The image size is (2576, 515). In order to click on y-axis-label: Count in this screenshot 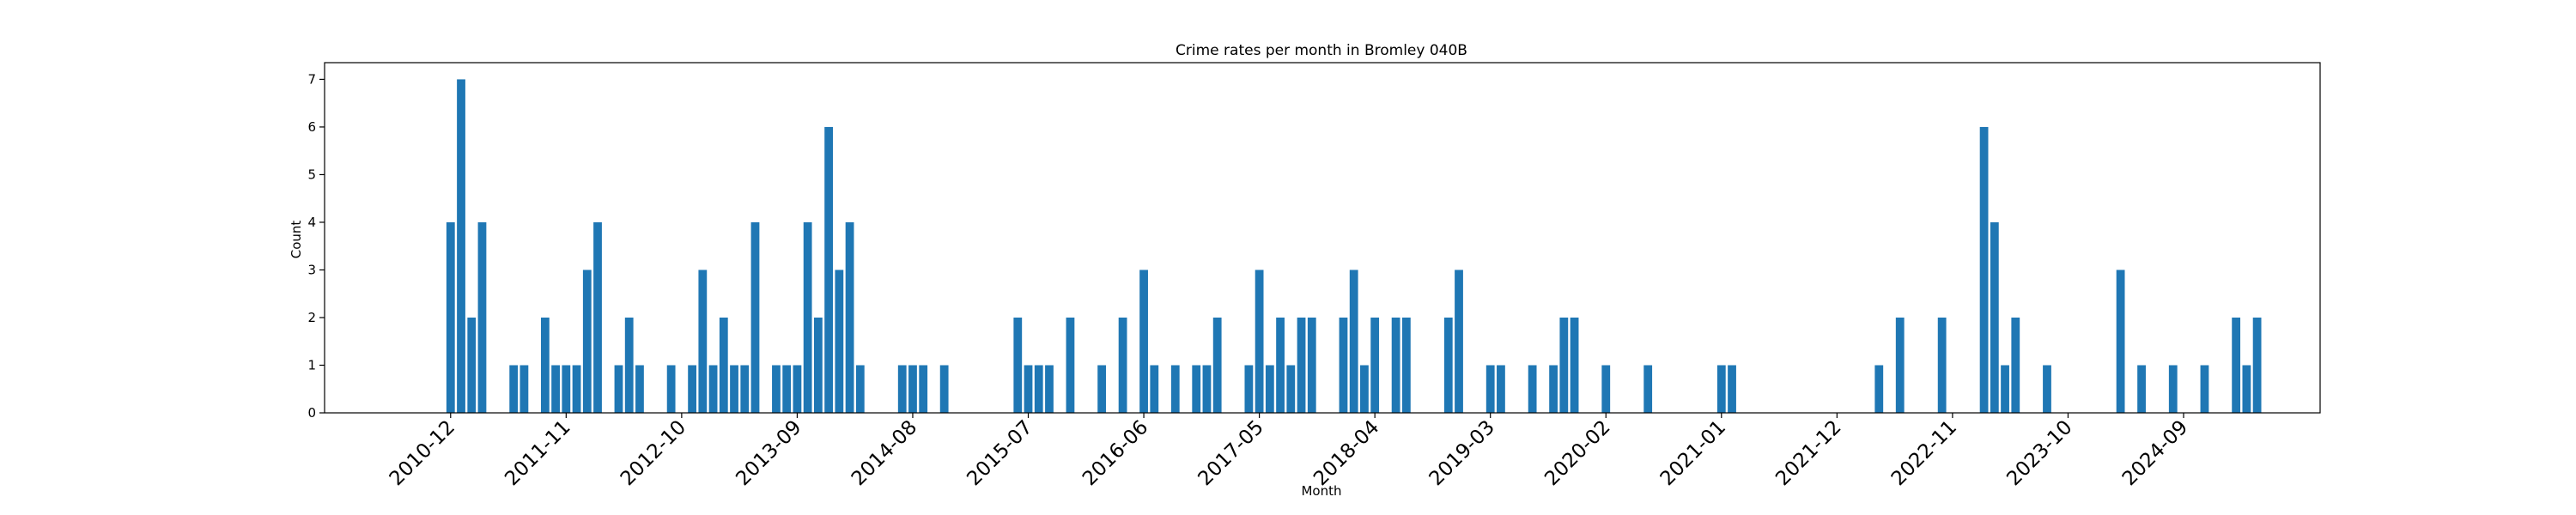, I will do `click(296, 240)`.